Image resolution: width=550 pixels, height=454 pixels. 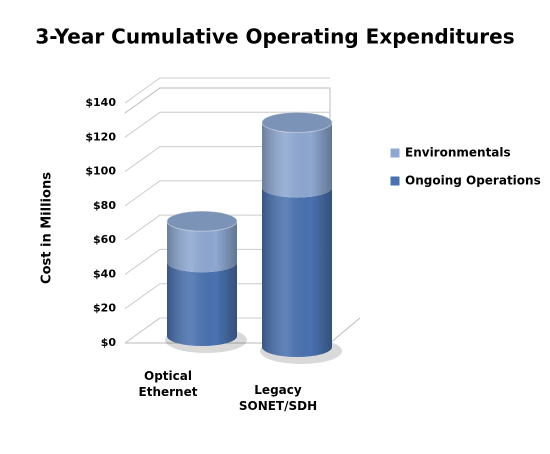 What do you see at coordinates (104, 273) in the screenshot?
I see `y-tick-label: $40` at bounding box center [104, 273].